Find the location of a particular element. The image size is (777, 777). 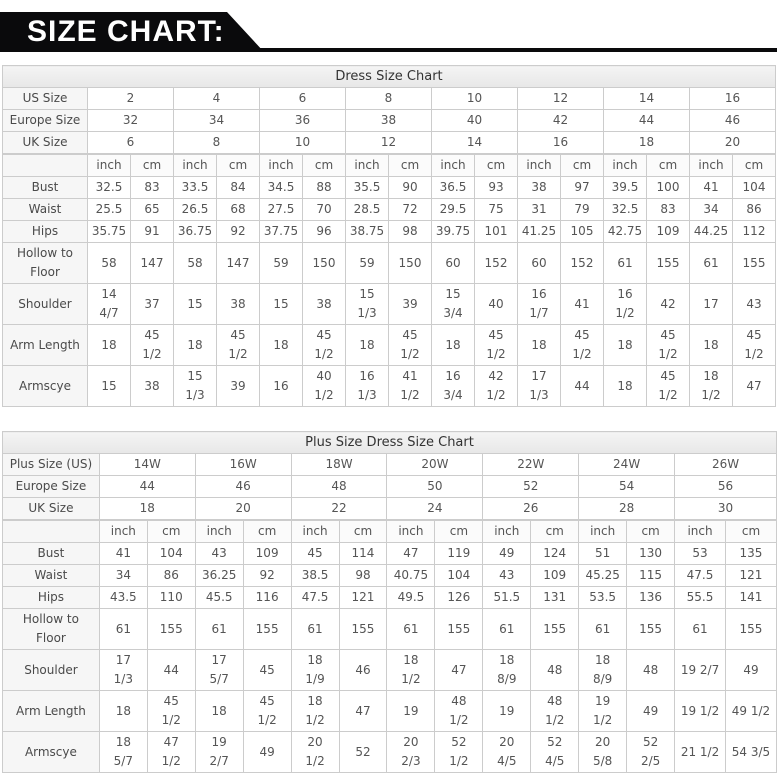

cell: 25.5 is located at coordinates (109, 209).